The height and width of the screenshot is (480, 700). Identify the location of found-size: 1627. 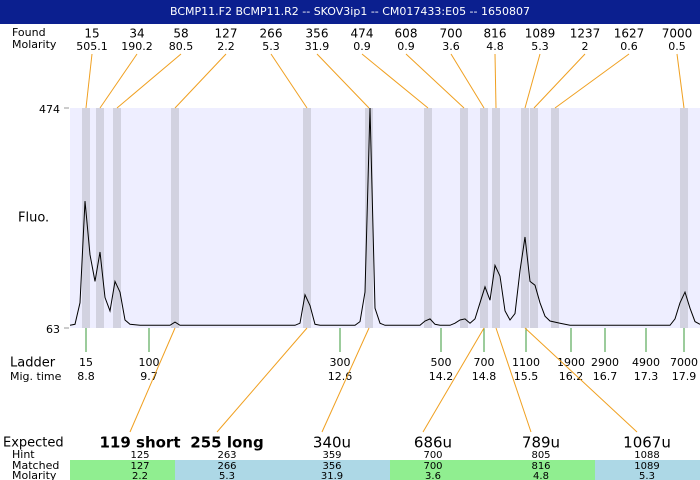
(629, 34).